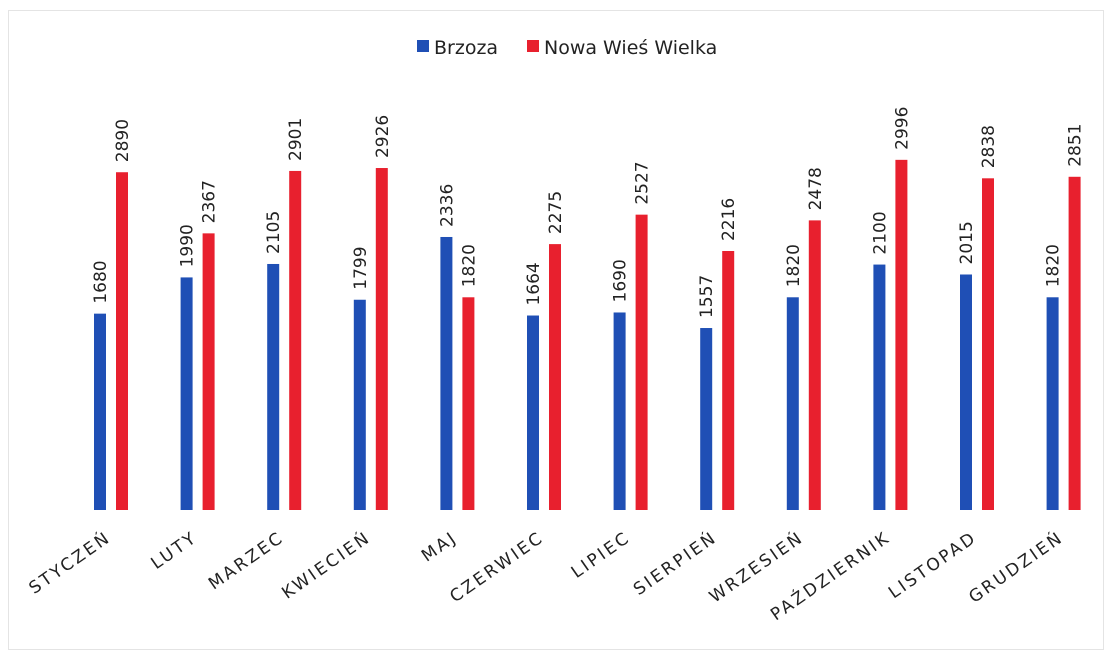 The height and width of the screenshot is (656, 1112). I want to click on value-label-nowa-wies-wielka-5: 1820, so click(469, 265).